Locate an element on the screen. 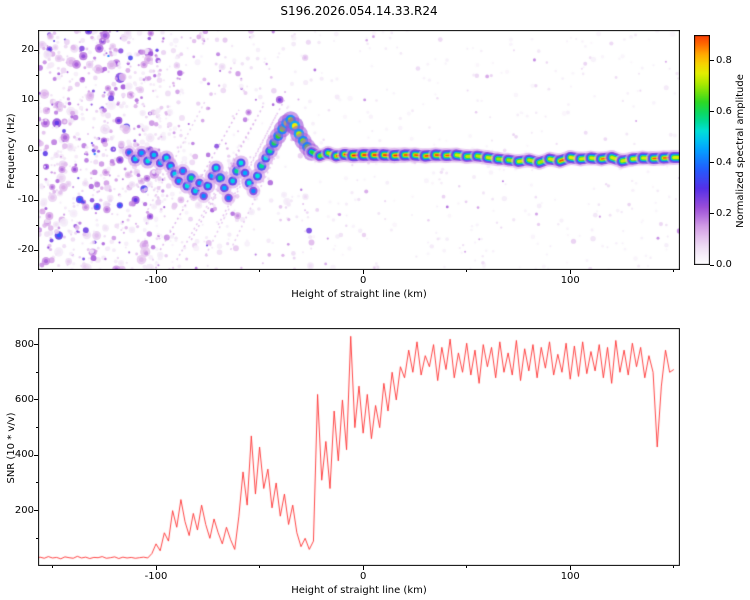 This screenshot has height=600, width=750. colorbar-canvas is located at coordinates (702, 150).